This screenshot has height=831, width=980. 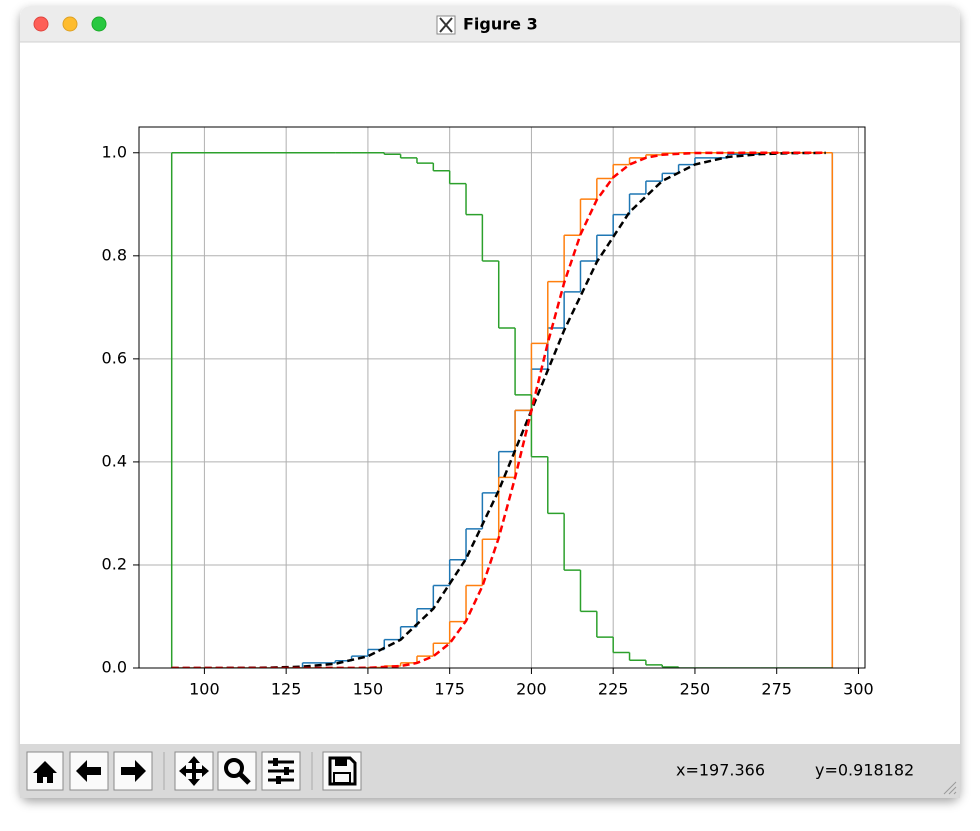 What do you see at coordinates (114, 667) in the screenshot?
I see `y-tick-label: 0.0` at bounding box center [114, 667].